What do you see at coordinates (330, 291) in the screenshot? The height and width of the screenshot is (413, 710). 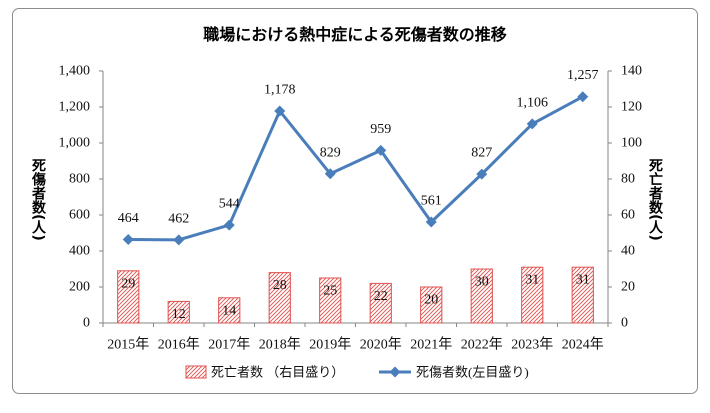 I see `deaths-bar-data-label: 25` at bounding box center [330, 291].